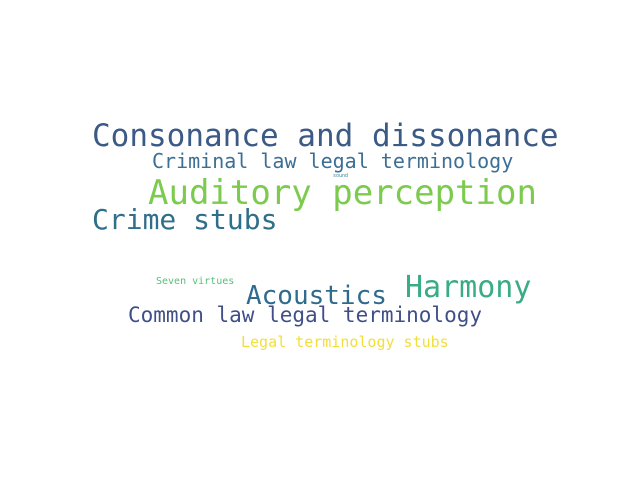 This screenshot has height=480, width=640. Describe the element at coordinates (345, 342) in the screenshot. I see `word-legal-terminology-stubs: Legal terminology stubs` at that location.